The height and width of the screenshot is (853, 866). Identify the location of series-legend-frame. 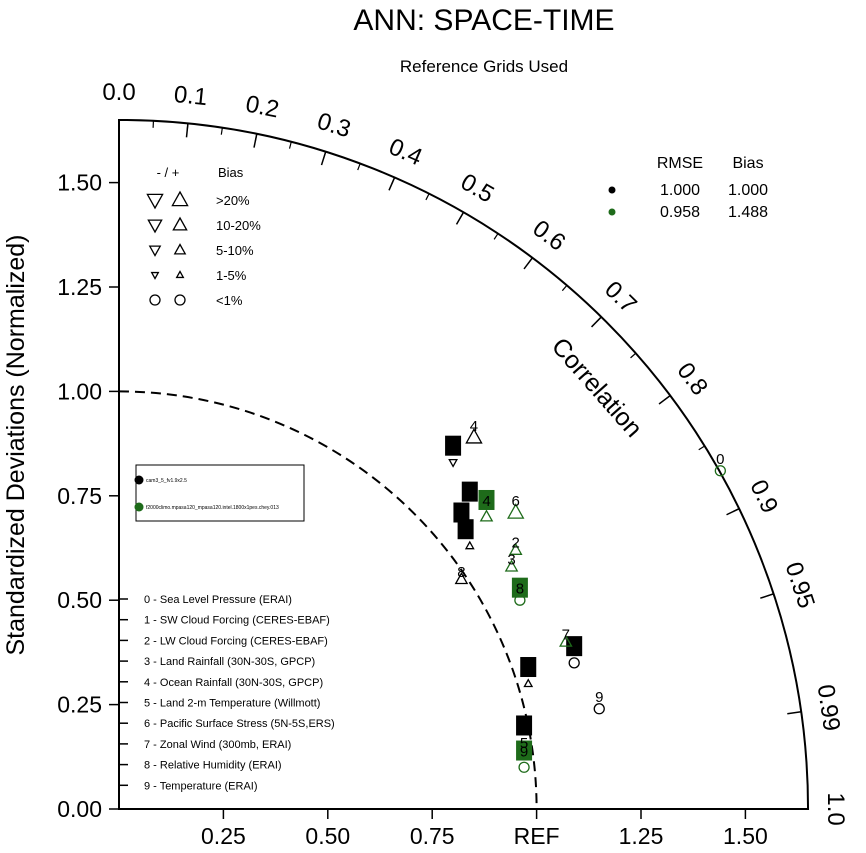
(220, 493).